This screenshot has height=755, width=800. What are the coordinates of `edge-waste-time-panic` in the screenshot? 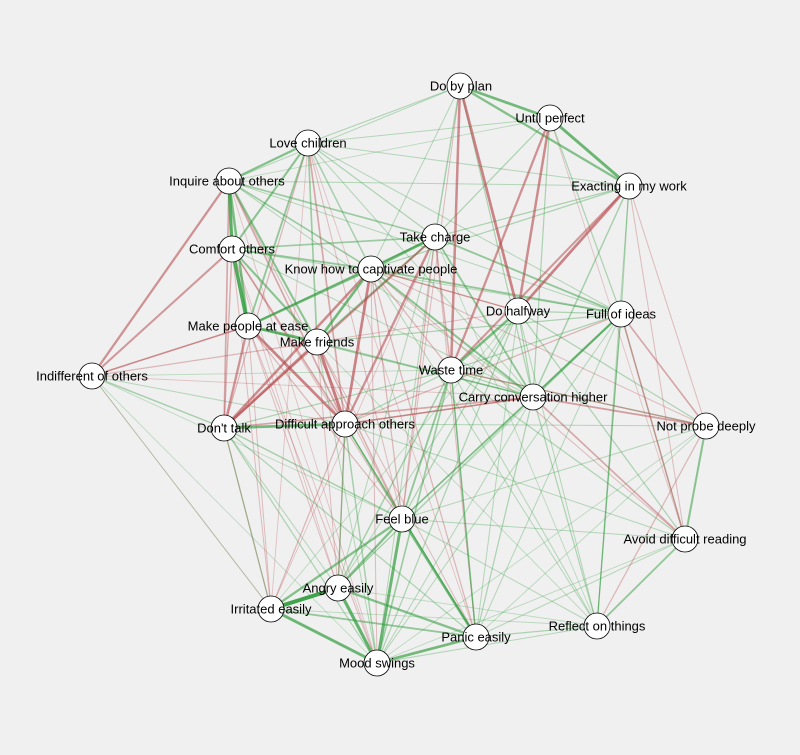 It's located at (463, 503).